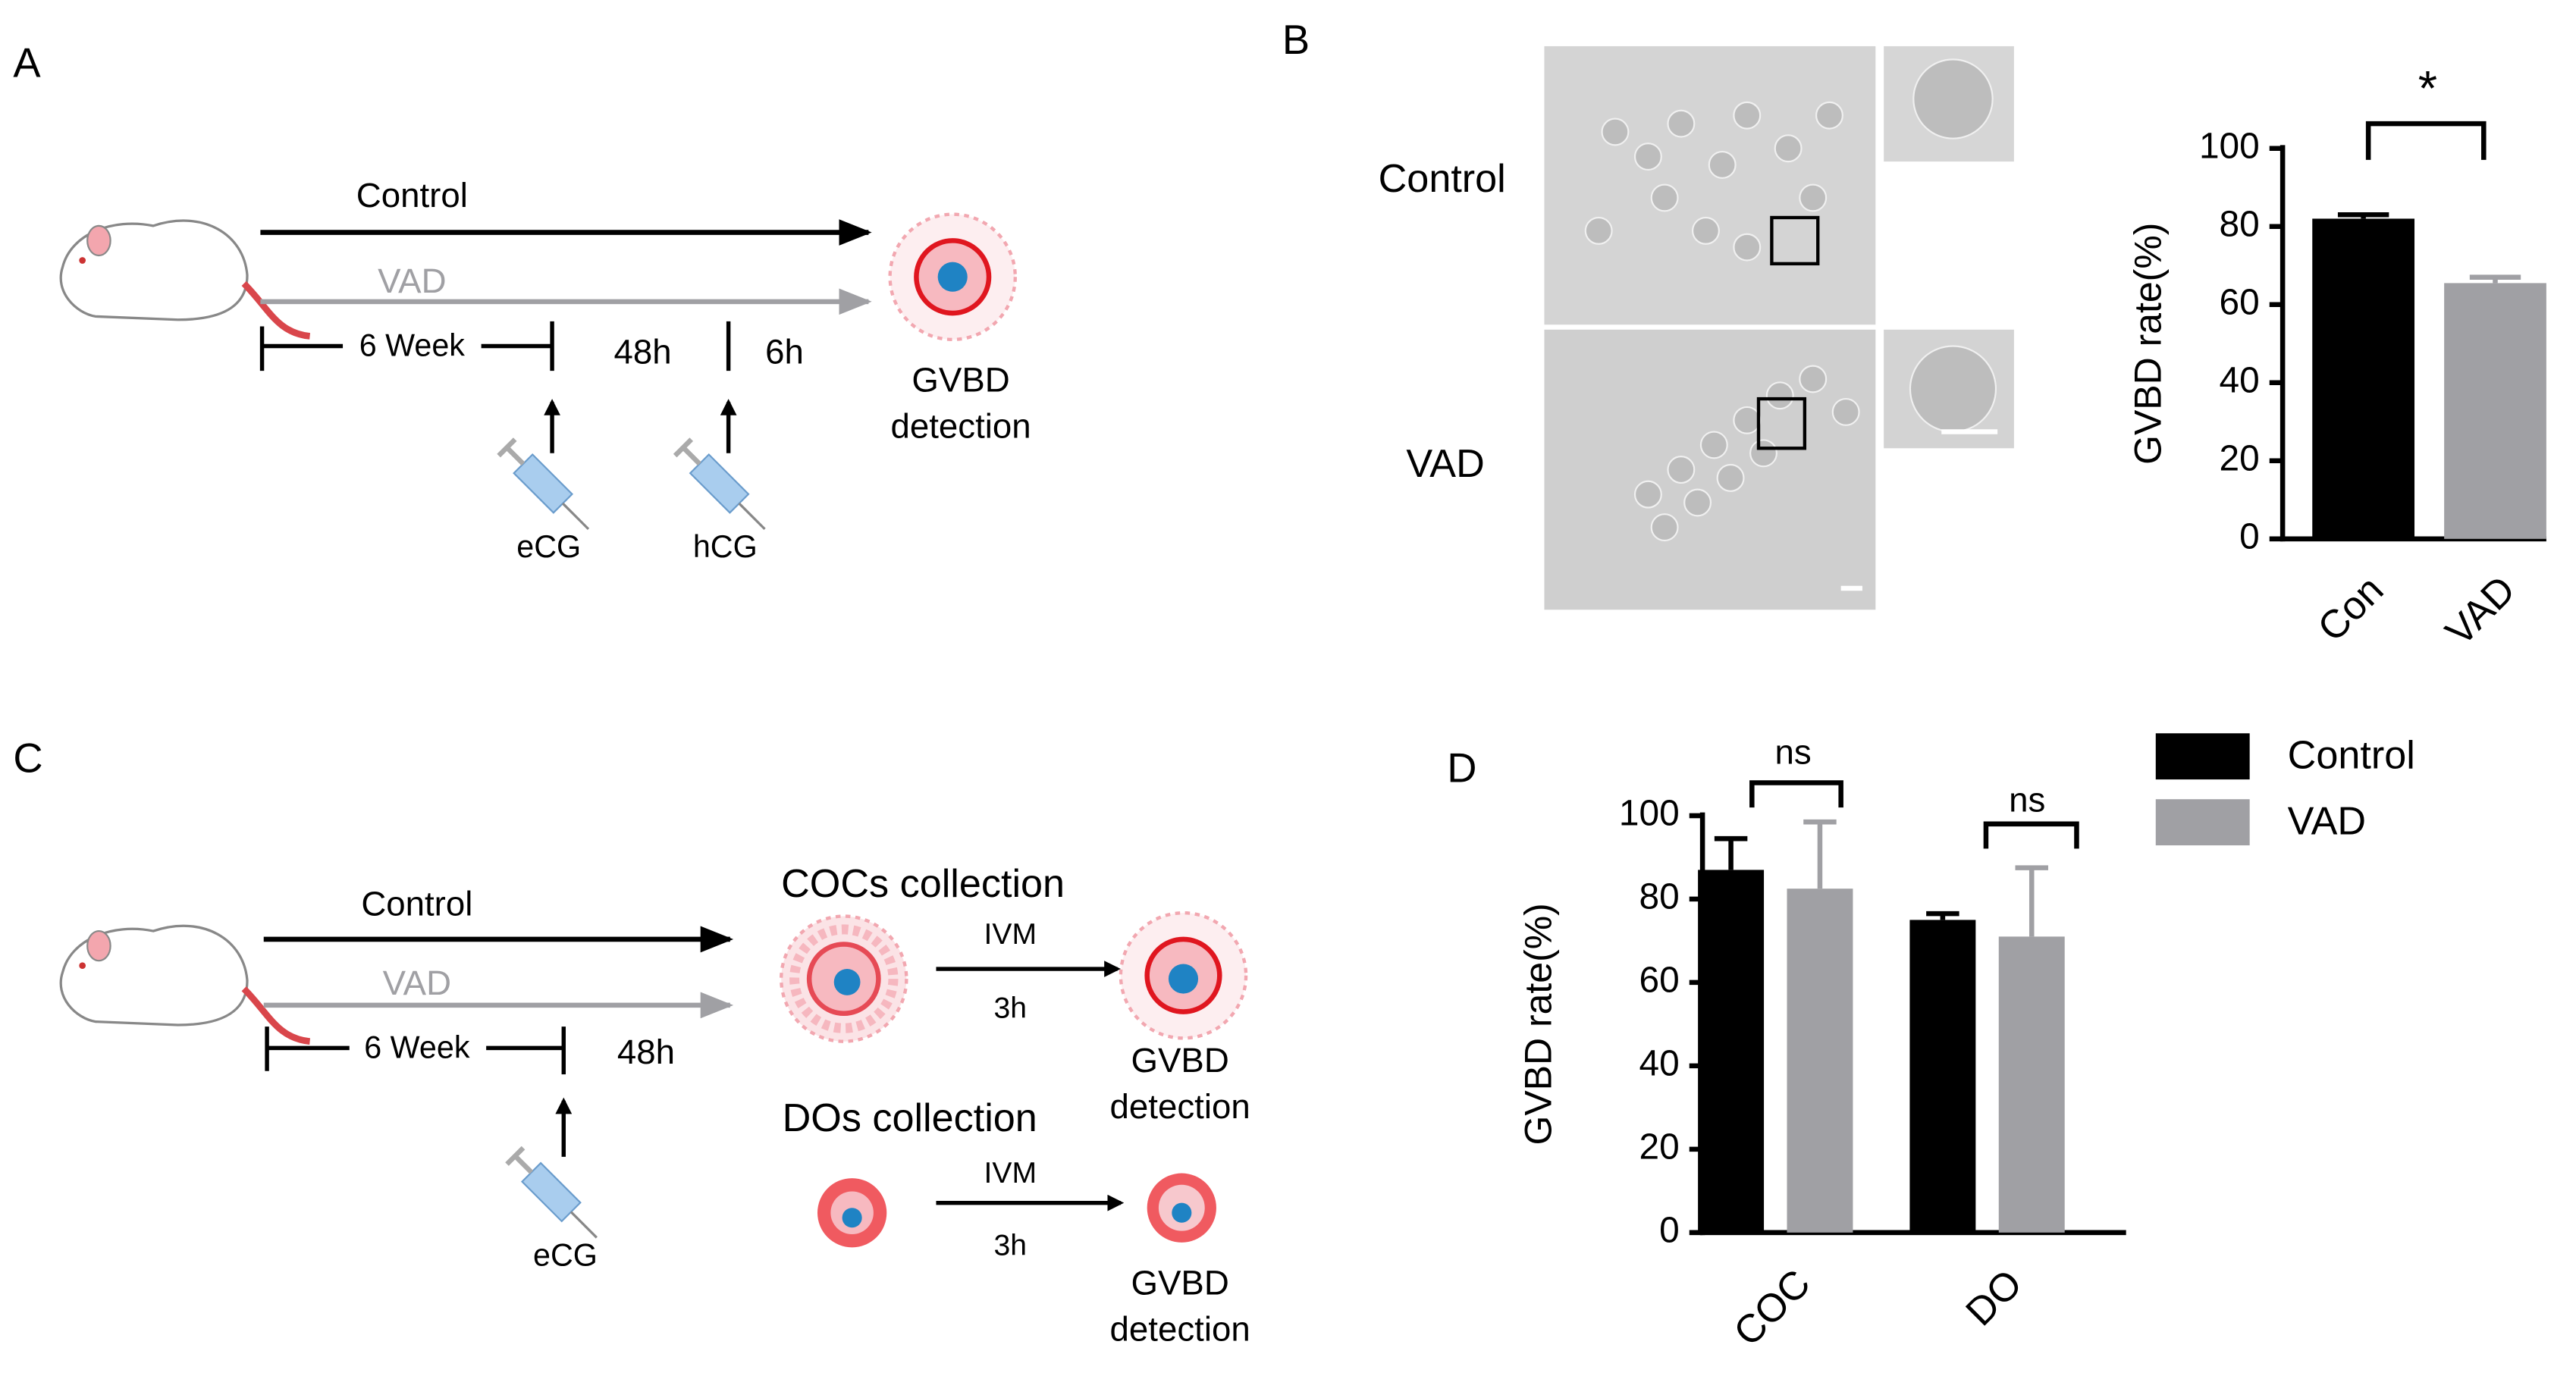 The width and height of the screenshot is (2576, 1376). I want to click on panel-label: D, so click(1461, 768).